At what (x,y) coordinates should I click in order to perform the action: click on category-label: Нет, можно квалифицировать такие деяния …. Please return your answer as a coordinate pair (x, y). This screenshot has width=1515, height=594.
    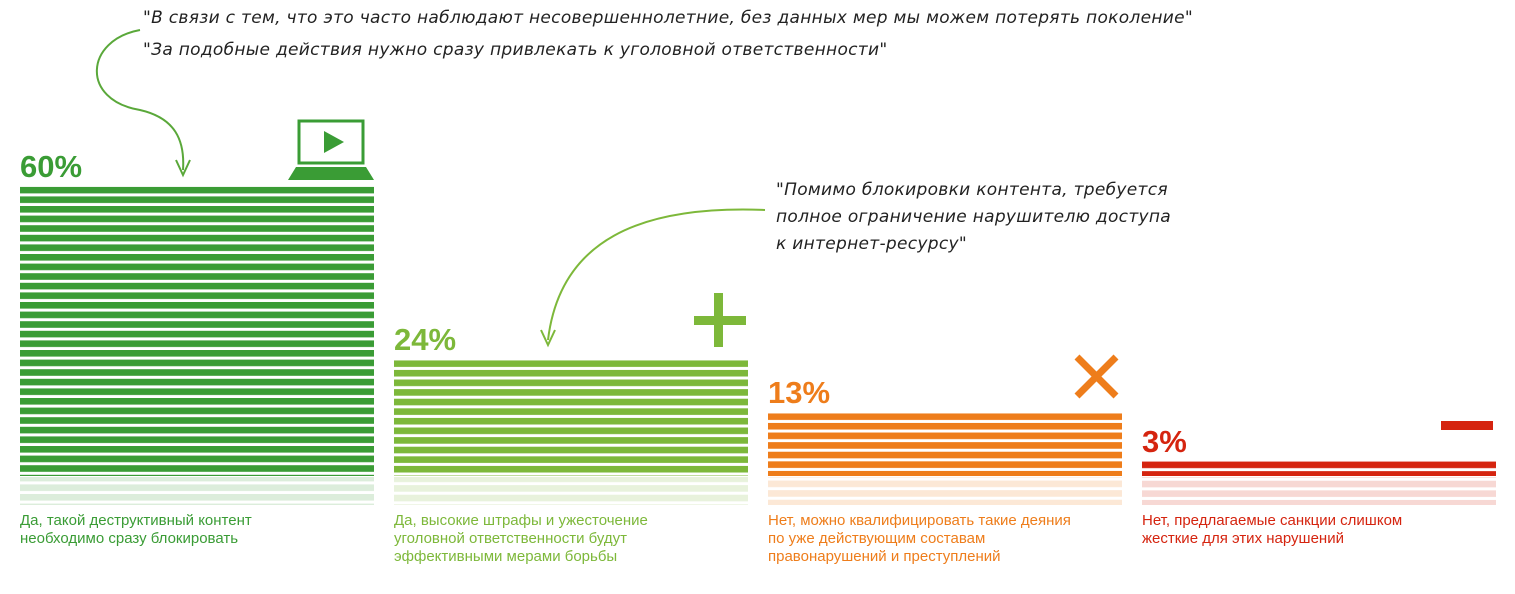
    Looking at the image, I should click on (919, 538).